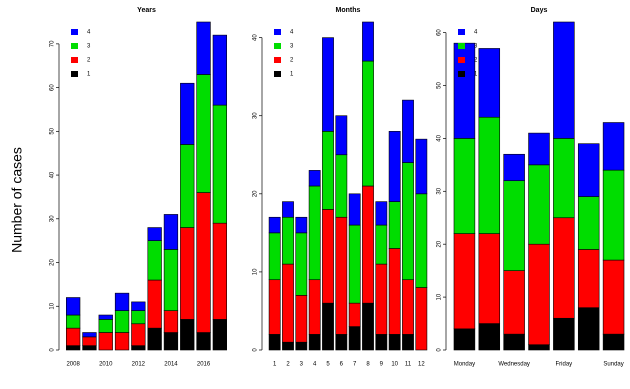 This screenshot has width=630, height=389. Describe the element at coordinates (106, 365) in the screenshot. I see `x-tick-label: 2010` at that location.